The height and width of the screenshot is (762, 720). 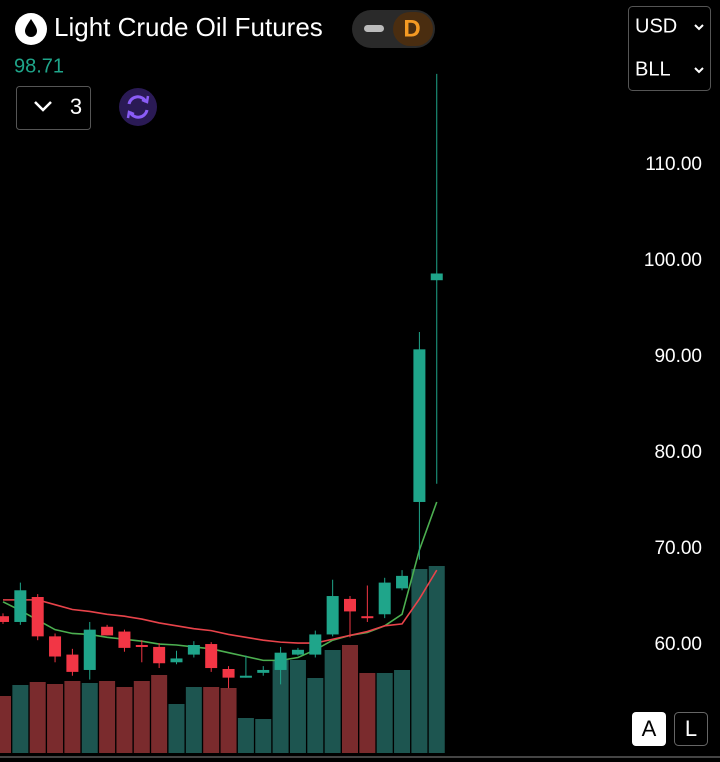 I want to click on toggle-dash, so click(x=374, y=28).